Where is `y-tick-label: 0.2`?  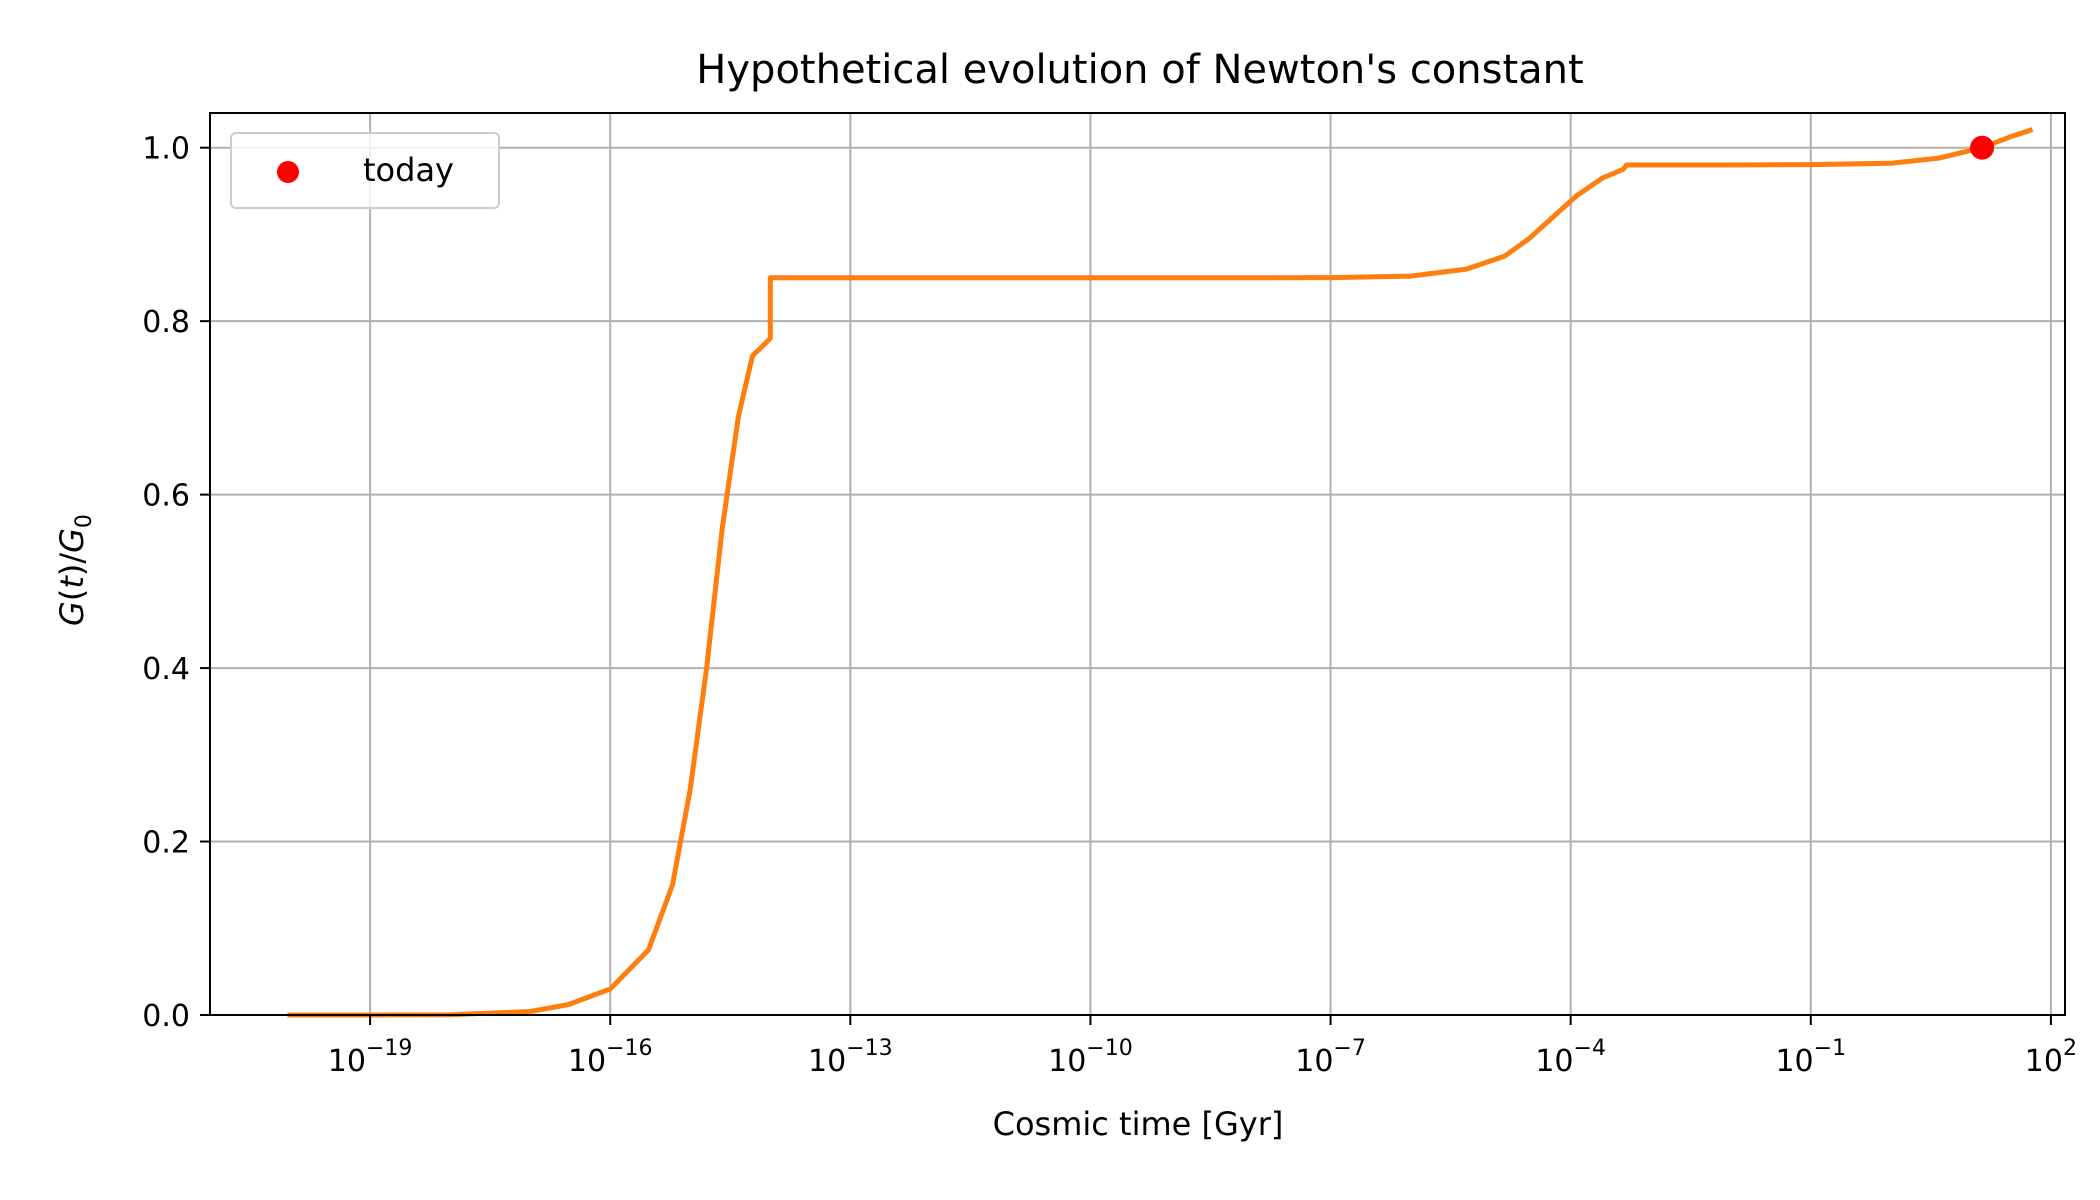
y-tick-label: 0.2 is located at coordinates (166, 843).